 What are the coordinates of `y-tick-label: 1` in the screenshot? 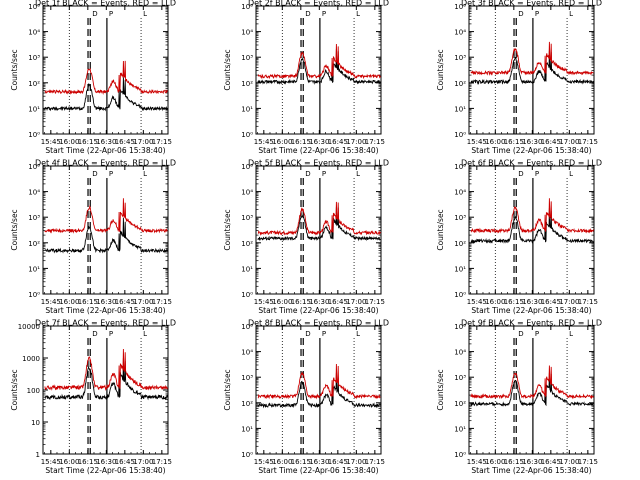 It's located at (38, 455).